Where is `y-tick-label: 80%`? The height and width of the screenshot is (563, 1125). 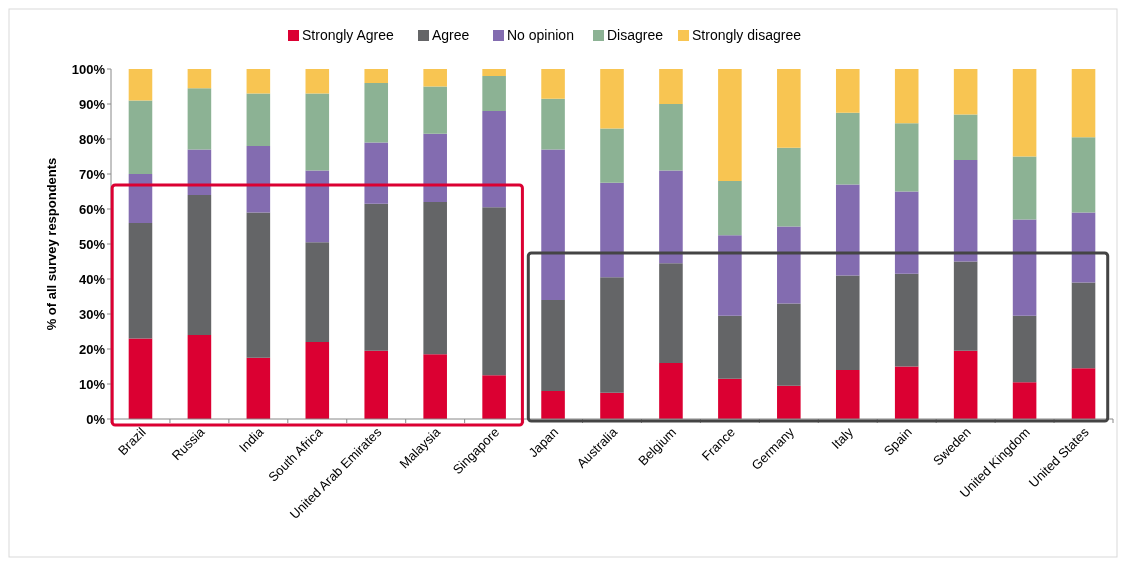
y-tick-label: 80% is located at coordinates (92, 139).